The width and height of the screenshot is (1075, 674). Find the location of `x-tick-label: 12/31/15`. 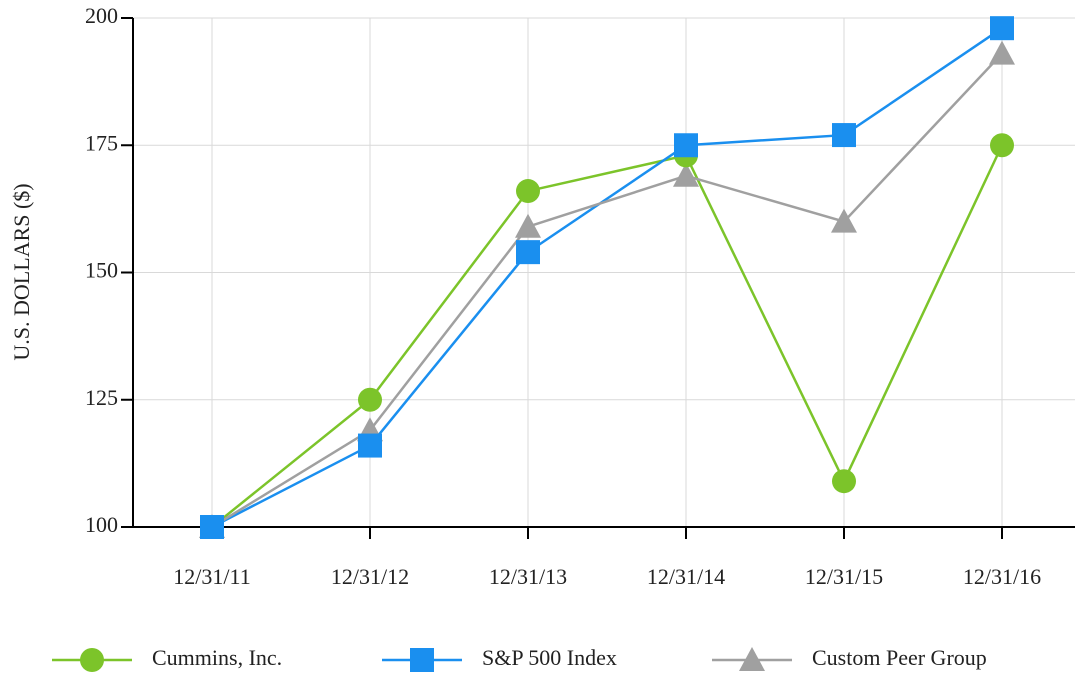

x-tick-label: 12/31/15 is located at coordinates (844, 576).